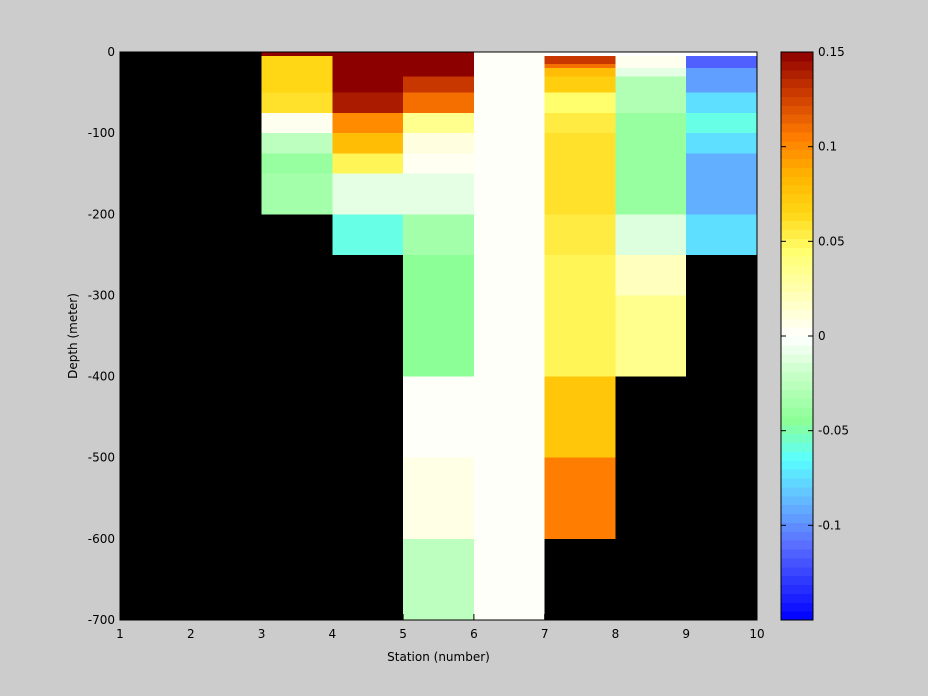 This screenshot has height=696, width=928. Describe the element at coordinates (686, 634) in the screenshot. I see `x-tick-label: 9` at that location.